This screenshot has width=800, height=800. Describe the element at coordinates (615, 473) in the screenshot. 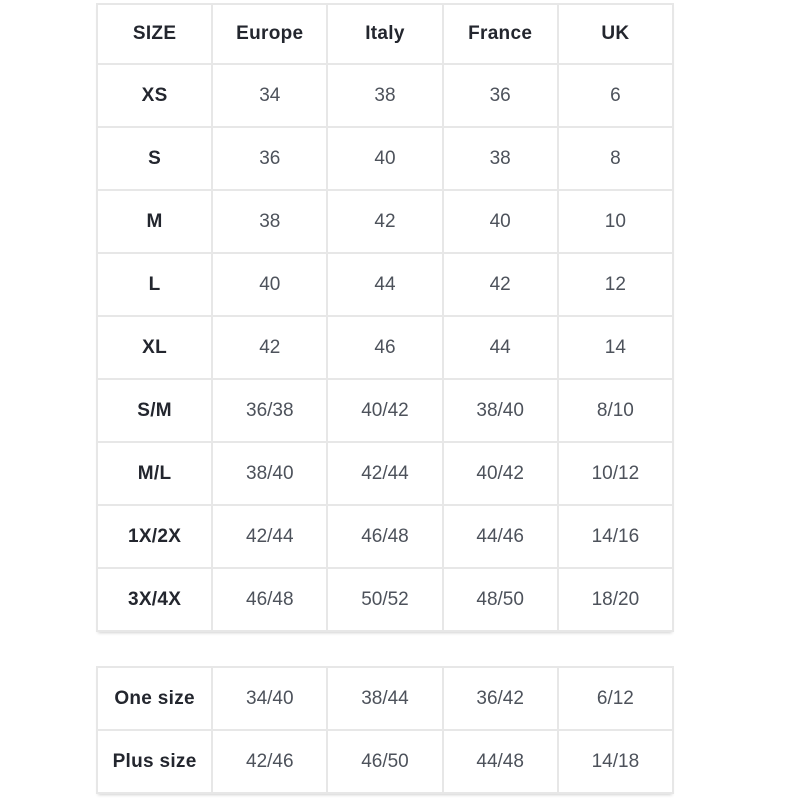

I see `size-value-cell: 10/12` at that location.